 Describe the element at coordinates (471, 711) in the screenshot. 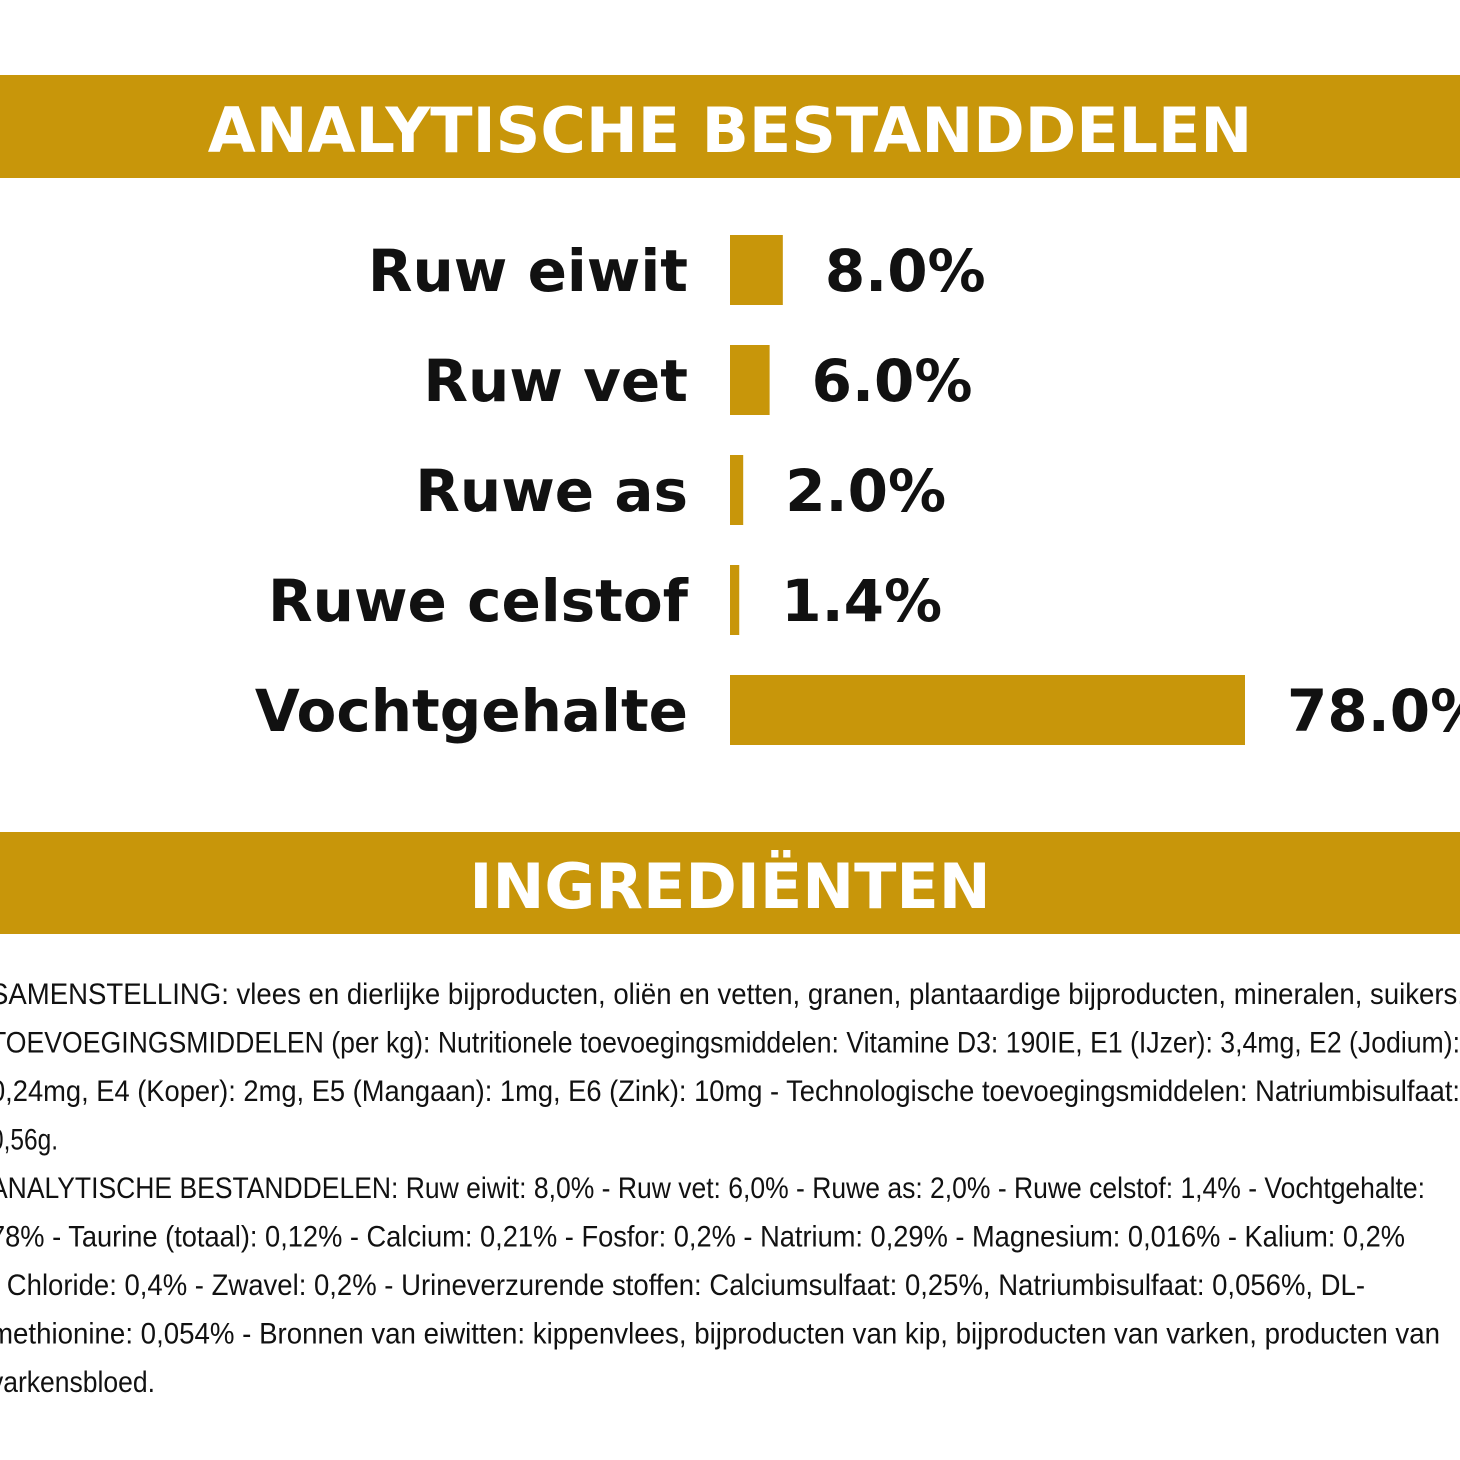

I see `category-label: Vochtgehalte` at that location.